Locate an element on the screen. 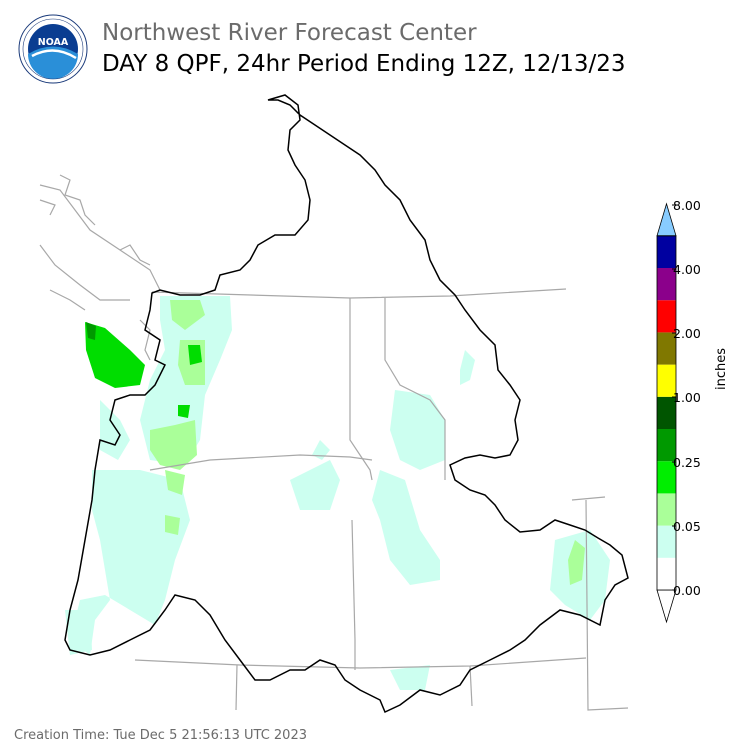  colorbar-tick-label: 2.00 is located at coordinates (687, 333).